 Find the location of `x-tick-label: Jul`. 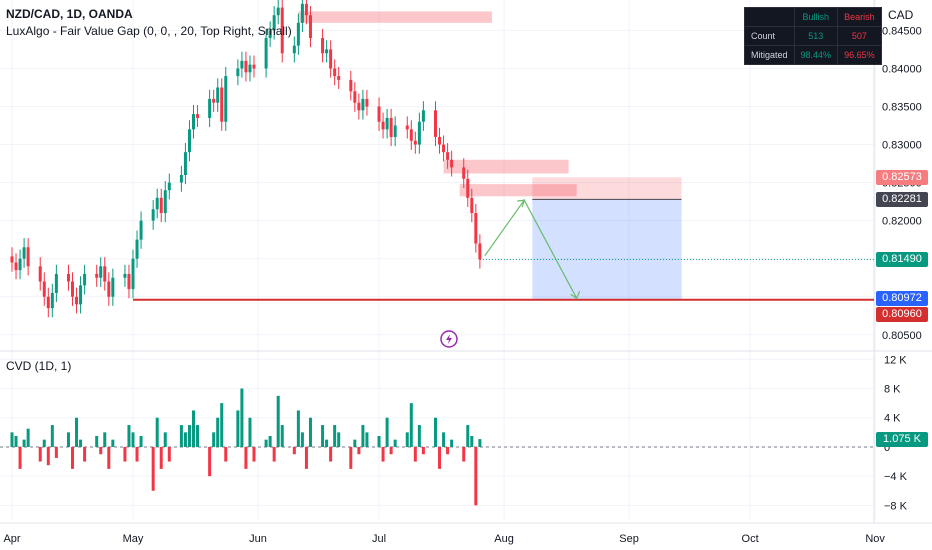

x-tick-label: Jul is located at coordinates (379, 539).